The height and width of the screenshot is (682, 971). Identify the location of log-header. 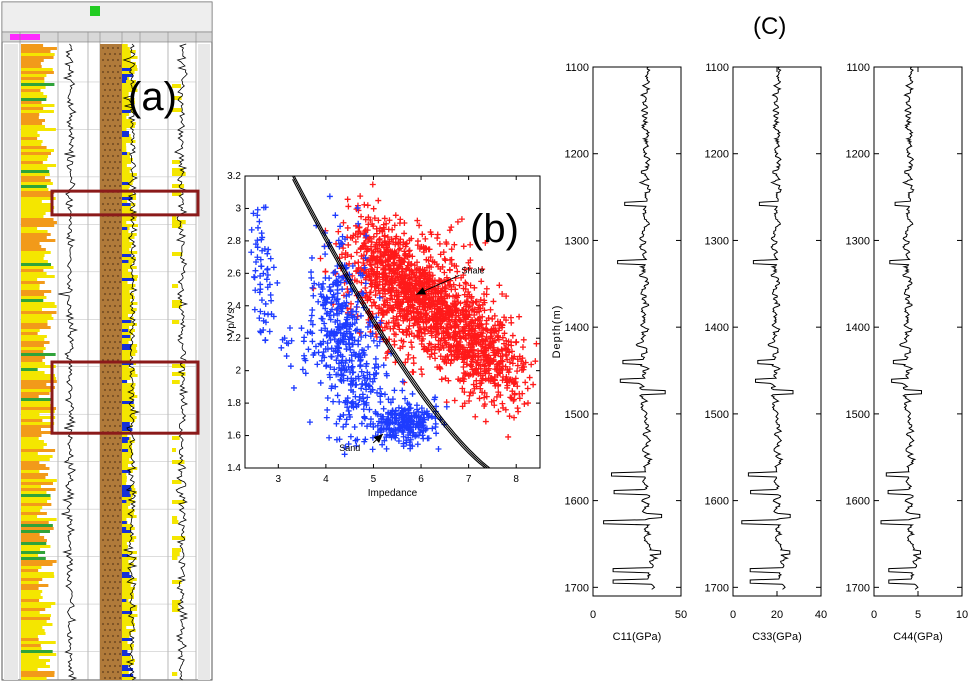
(107, 17).